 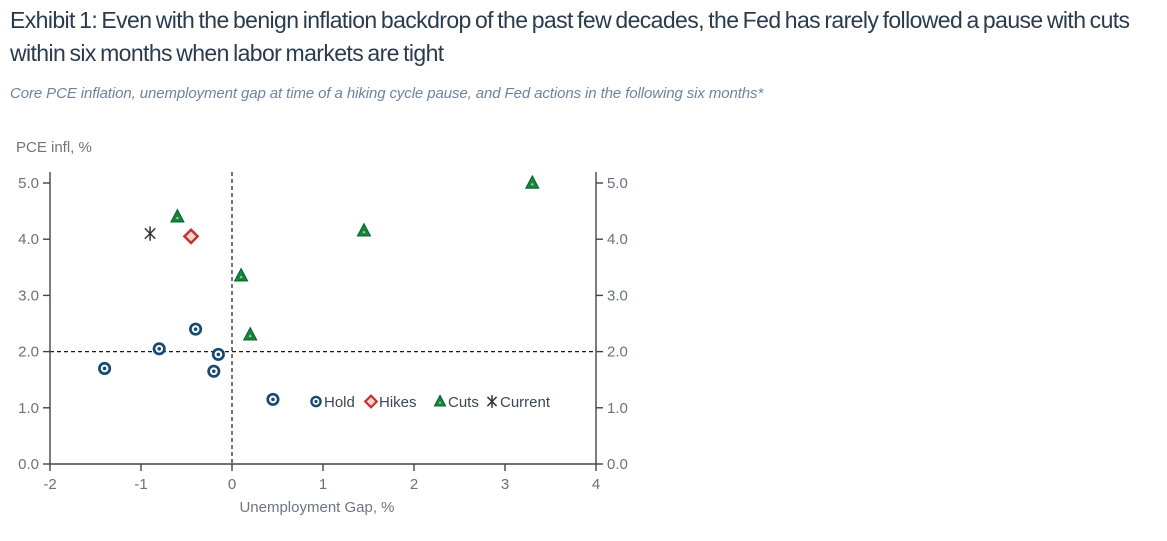 I want to click on data-point-hikes, so click(x=191, y=236).